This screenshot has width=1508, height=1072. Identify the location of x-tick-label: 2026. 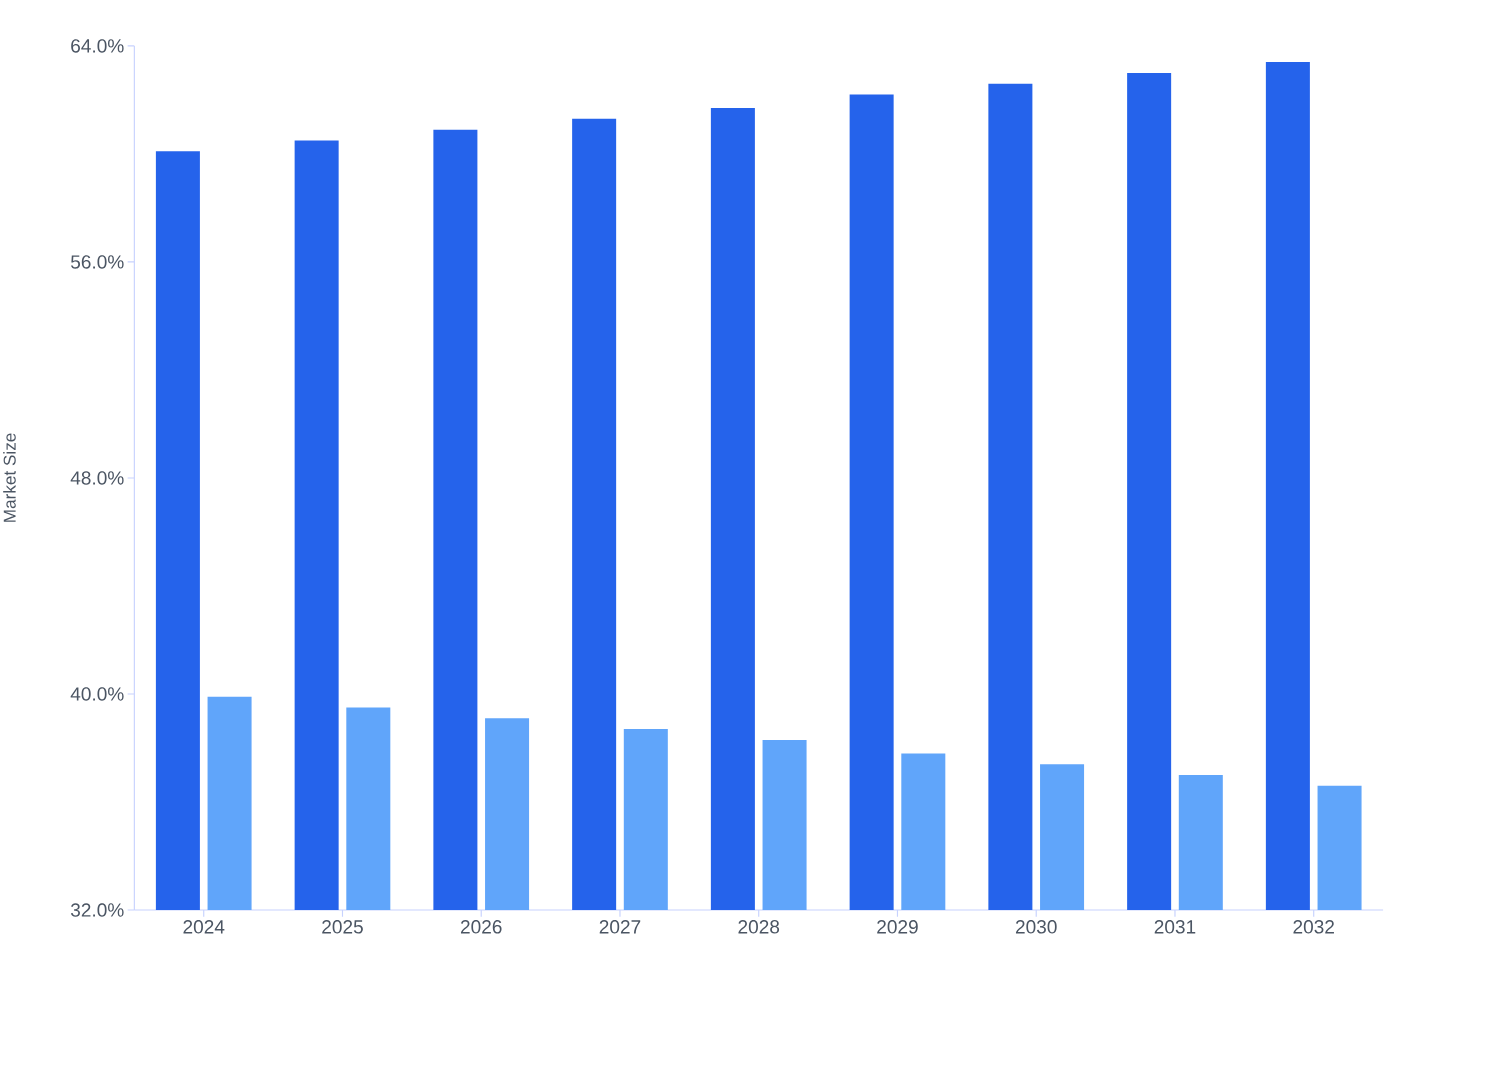
(481, 927).